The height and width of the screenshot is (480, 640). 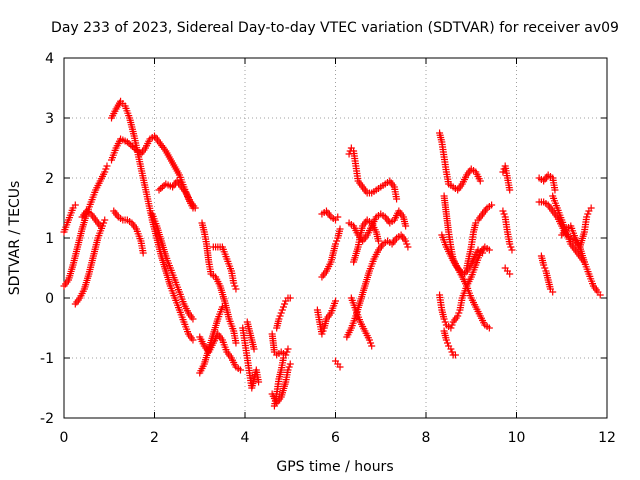 I want to click on y-axis-label: SDTVAR / TECUs, so click(x=15, y=238).